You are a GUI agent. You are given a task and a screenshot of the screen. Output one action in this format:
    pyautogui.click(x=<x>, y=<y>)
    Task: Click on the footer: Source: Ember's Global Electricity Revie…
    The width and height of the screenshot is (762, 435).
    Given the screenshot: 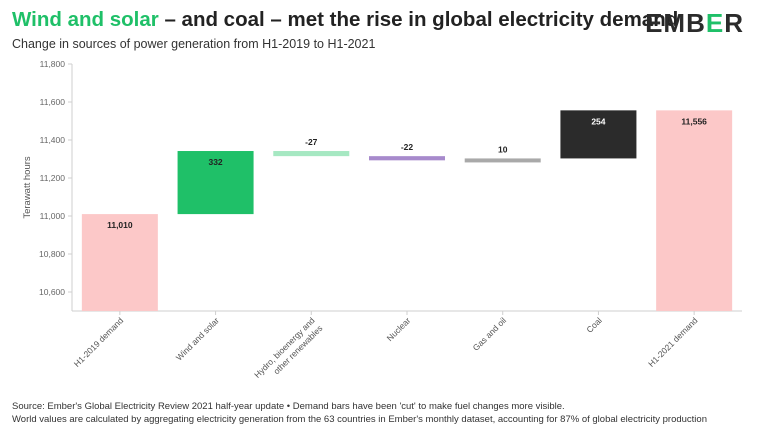 What is the action you would take?
    pyautogui.click(x=359, y=413)
    